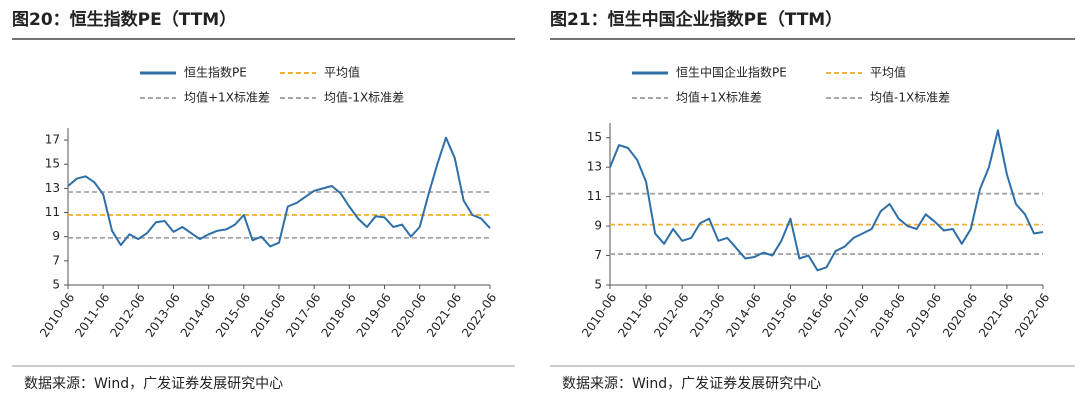 The height and width of the screenshot is (401, 1080). I want to click on legend-label: 恒生指数PE, so click(215, 72).